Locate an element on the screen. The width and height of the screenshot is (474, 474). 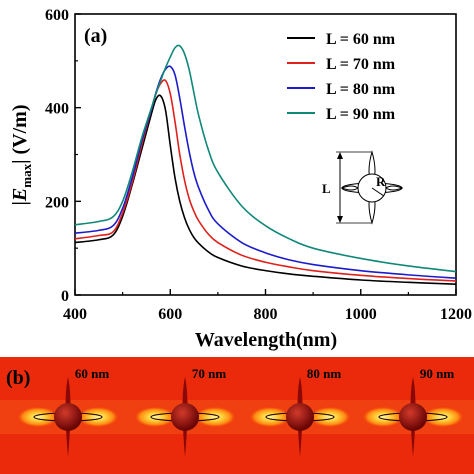
inset-length-label: L is located at coordinates (326, 188).